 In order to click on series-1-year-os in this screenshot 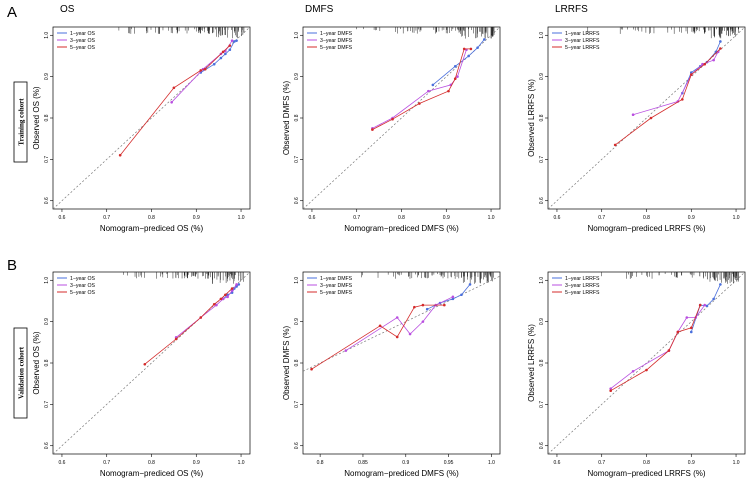, I will do `click(218, 56)`.